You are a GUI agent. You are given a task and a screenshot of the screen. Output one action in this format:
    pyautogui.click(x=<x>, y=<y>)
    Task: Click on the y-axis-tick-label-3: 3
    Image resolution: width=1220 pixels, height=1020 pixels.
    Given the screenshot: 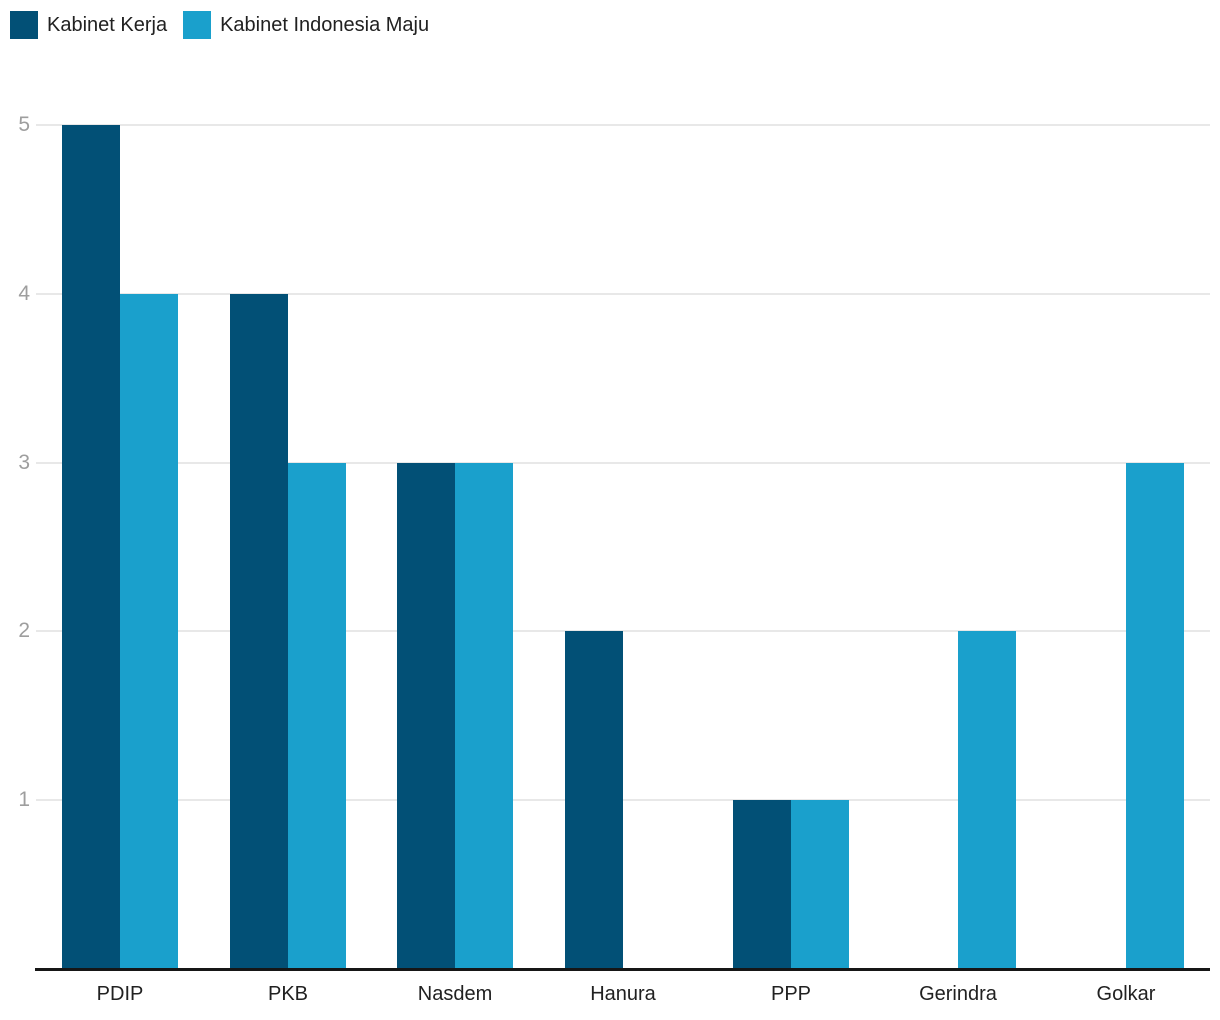 What is the action you would take?
    pyautogui.click(x=24, y=462)
    